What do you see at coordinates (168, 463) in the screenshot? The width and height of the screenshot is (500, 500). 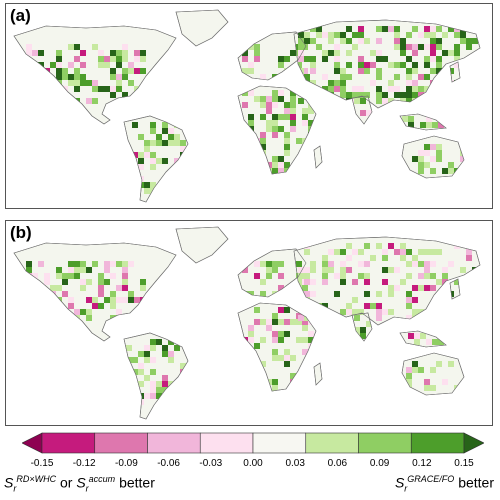 I see `colorbar-tick-label: -0.06` at bounding box center [168, 463].